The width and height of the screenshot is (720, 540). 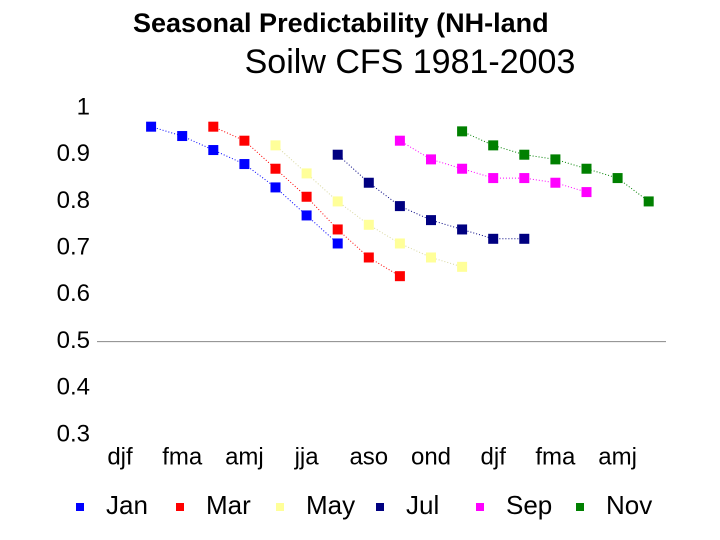 What do you see at coordinates (73, 433) in the screenshot?
I see `y-tick-label: 0.3` at bounding box center [73, 433].